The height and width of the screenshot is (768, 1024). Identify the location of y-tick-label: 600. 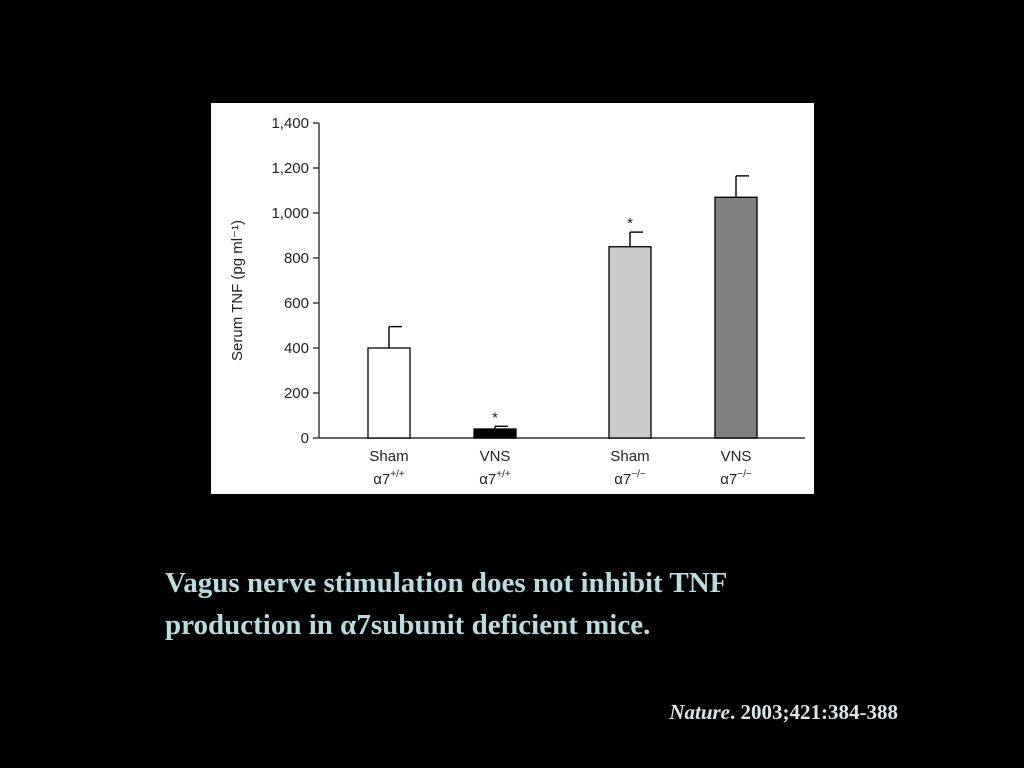
(296, 303).